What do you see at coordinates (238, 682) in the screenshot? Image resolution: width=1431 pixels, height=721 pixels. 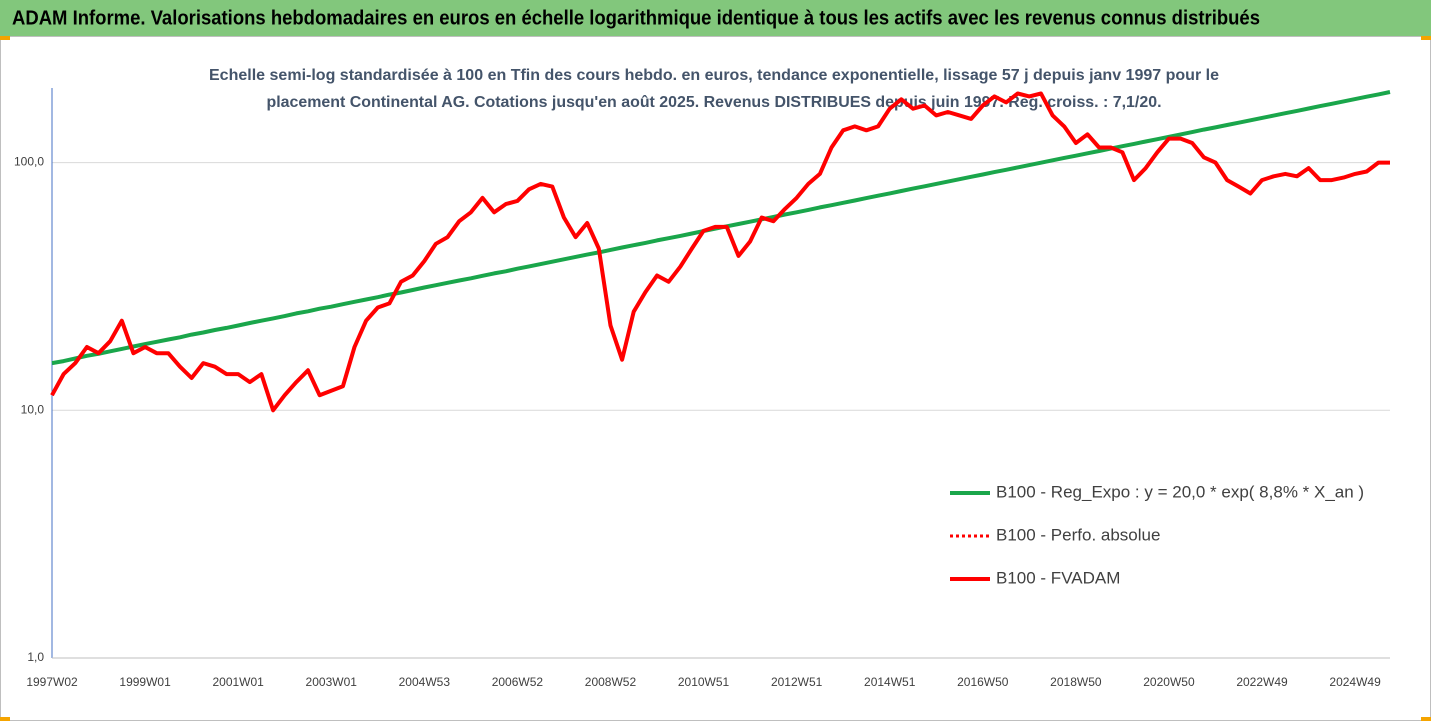 I see `x-tick-label: 2001W01` at bounding box center [238, 682].